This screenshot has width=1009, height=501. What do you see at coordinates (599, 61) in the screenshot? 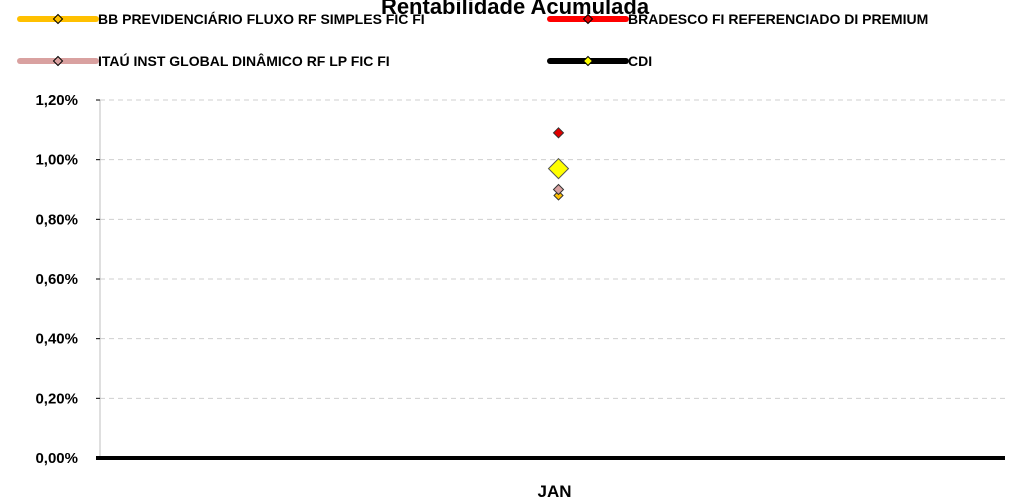
I see `legend-entry: CDI` at bounding box center [599, 61].